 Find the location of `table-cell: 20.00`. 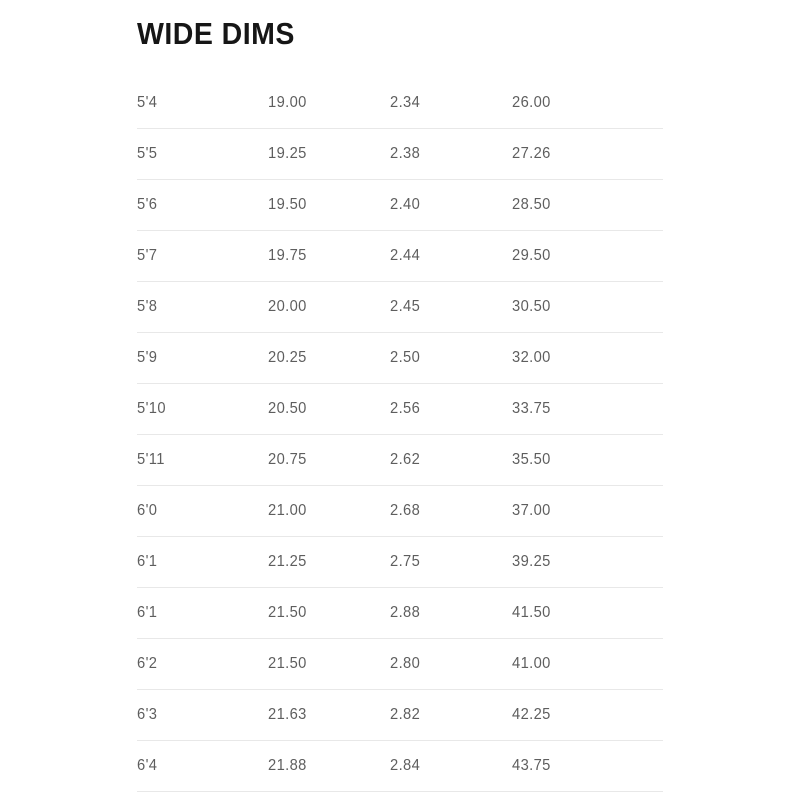

table-cell: 20.00 is located at coordinates (287, 306).